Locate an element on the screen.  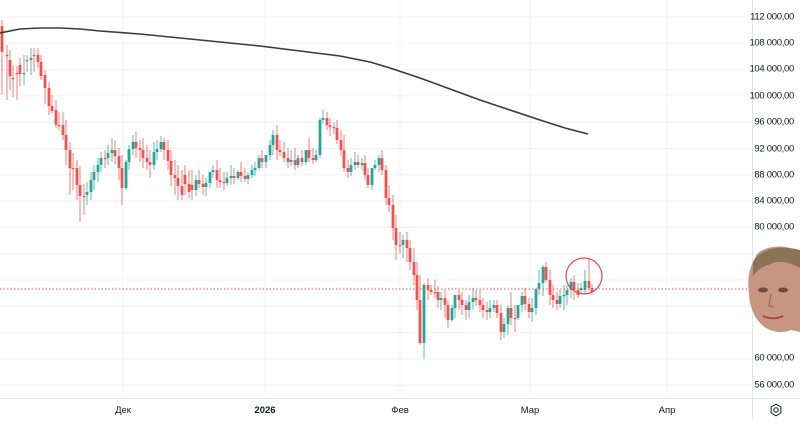
time-label: Апр is located at coordinates (667, 410).